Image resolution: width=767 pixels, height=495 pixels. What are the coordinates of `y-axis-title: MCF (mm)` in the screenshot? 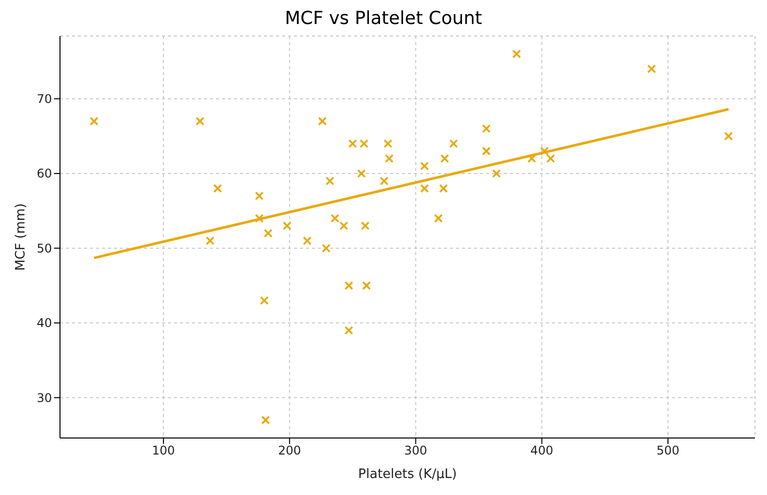 It's located at (21, 237).